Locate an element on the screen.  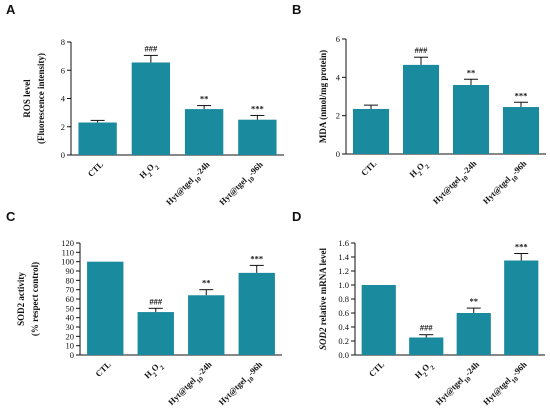
y-tick-label: 40 is located at coordinates (70, 318).